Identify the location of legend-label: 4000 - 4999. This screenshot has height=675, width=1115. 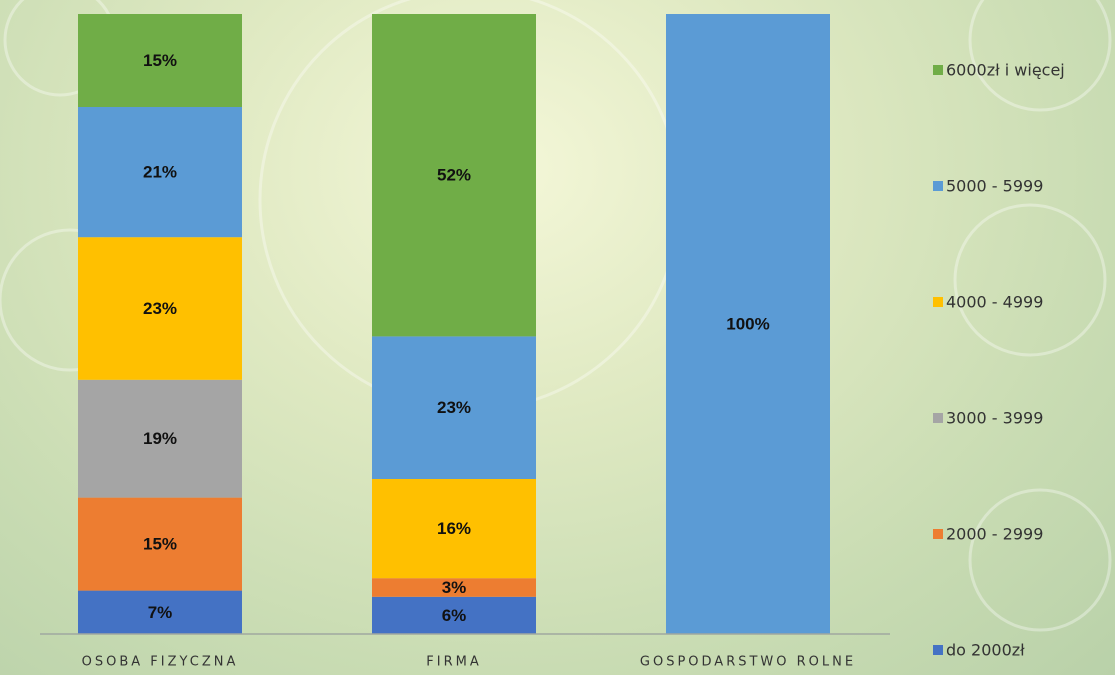
(994, 302).